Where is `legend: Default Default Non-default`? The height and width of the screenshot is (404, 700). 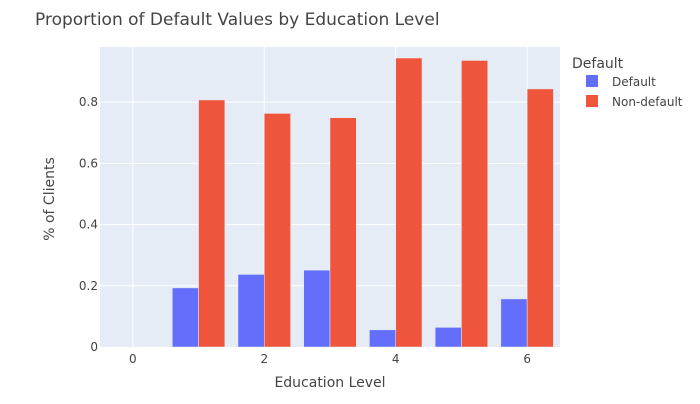
legend: Default Default Non-default is located at coordinates (627, 82).